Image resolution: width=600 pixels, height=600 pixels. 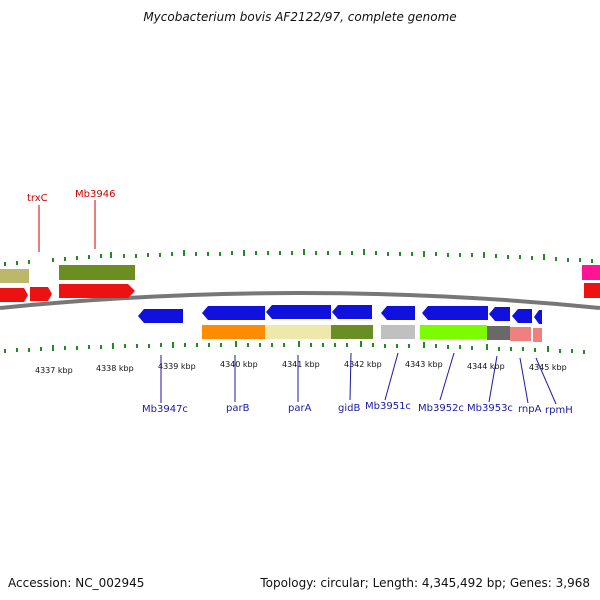 I want to click on reverse-cds-row, so click(x=340, y=314).